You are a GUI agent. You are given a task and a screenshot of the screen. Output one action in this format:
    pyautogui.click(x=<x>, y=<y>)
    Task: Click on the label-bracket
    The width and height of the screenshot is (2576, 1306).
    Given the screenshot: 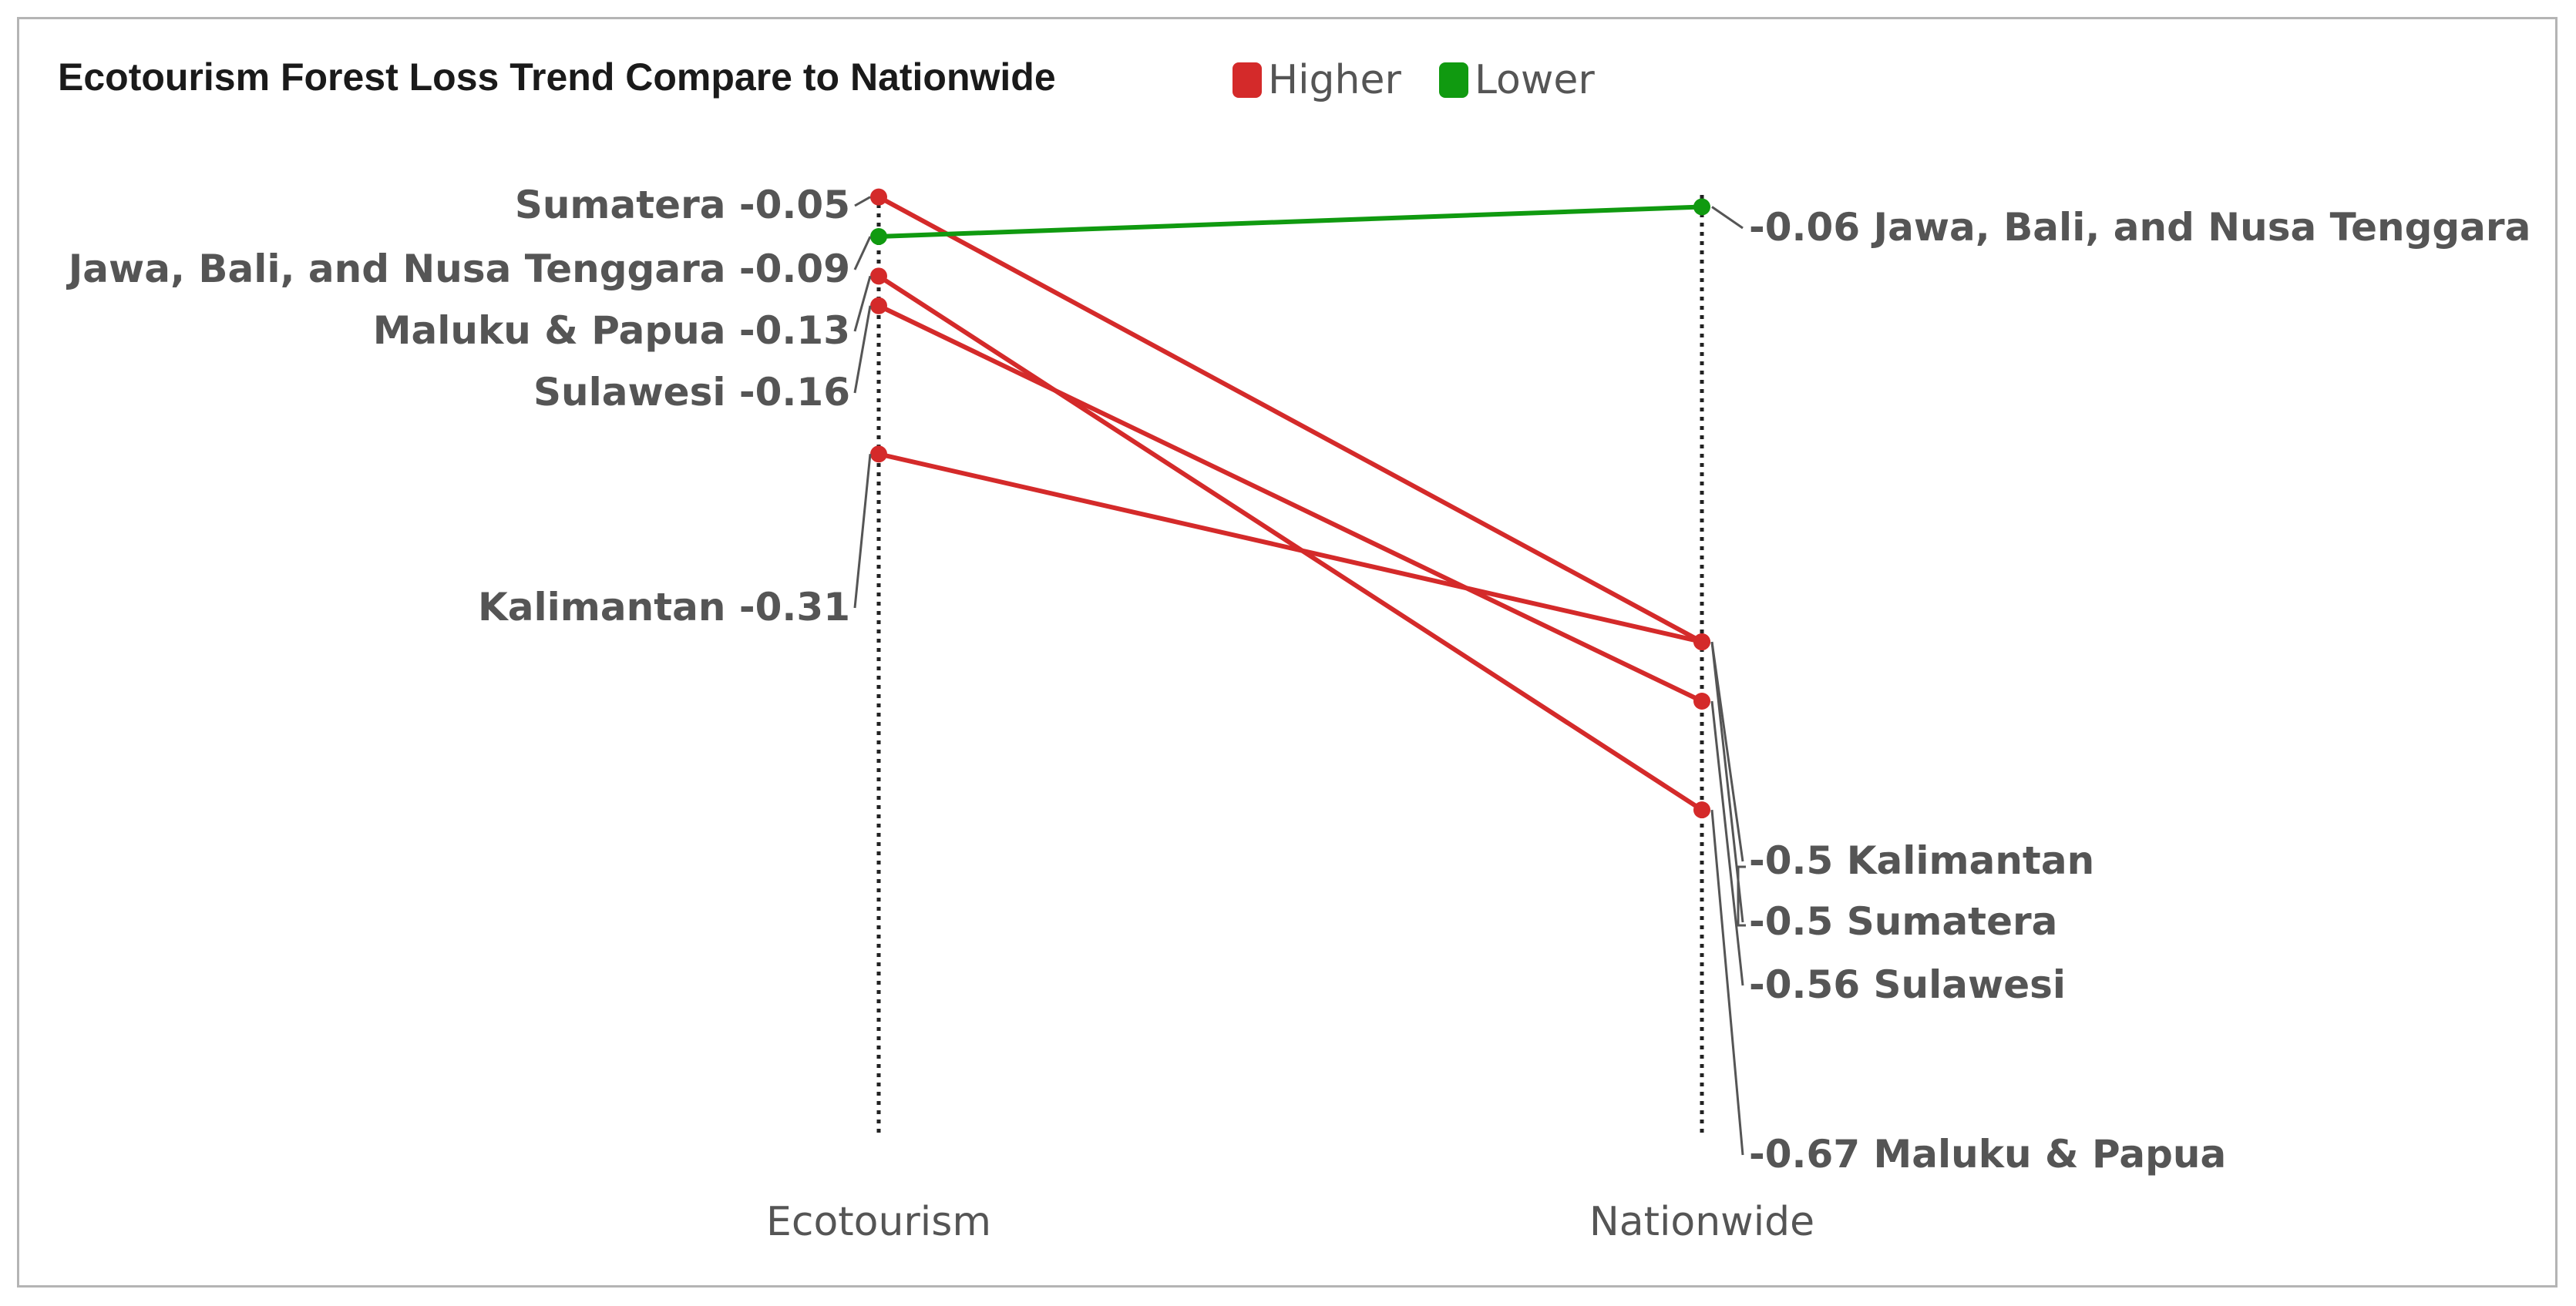 What is the action you would take?
    pyautogui.click(x=1741, y=896)
    